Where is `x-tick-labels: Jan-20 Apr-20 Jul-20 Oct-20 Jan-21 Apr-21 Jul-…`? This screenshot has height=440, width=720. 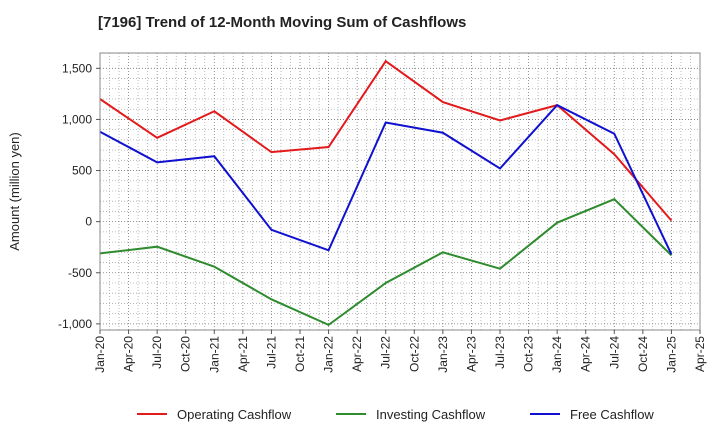 x-tick-labels: Jan-20 Apr-20 Jul-20 Oct-20 Jan-21 Apr-21 Jul-… is located at coordinates (400, 351).